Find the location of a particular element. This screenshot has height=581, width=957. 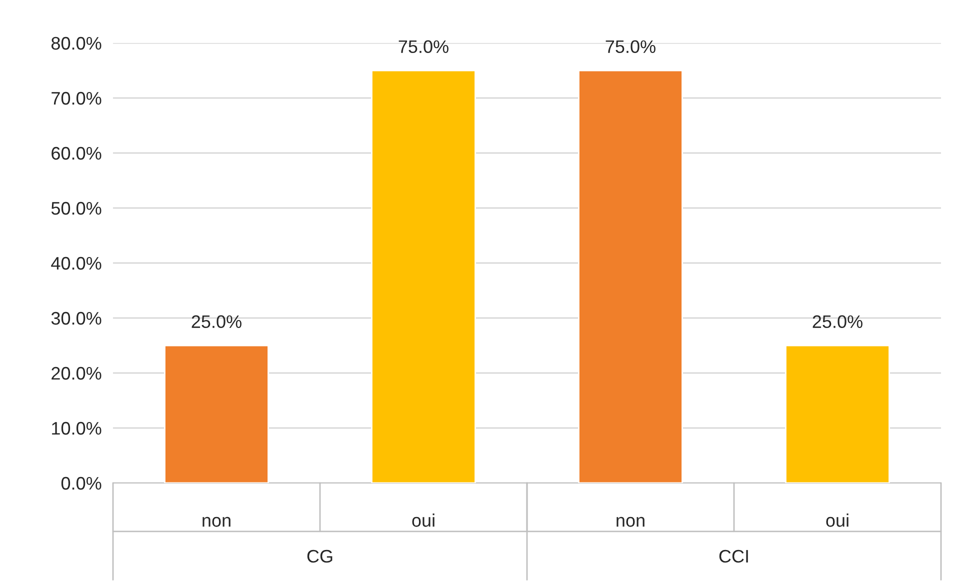

y-tick-label: 50.0% is located at coordinates (76, 208).